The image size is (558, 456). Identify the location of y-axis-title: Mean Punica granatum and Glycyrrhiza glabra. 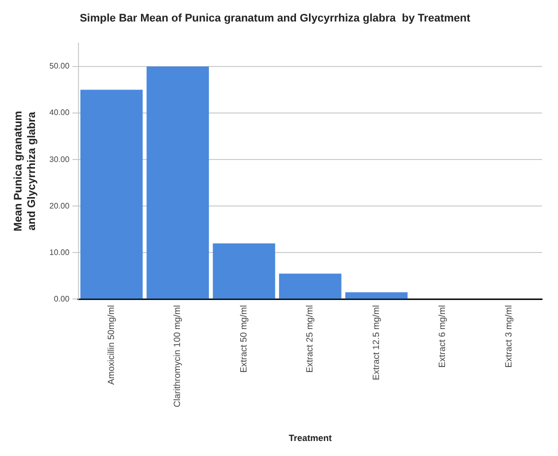
(25, 171).